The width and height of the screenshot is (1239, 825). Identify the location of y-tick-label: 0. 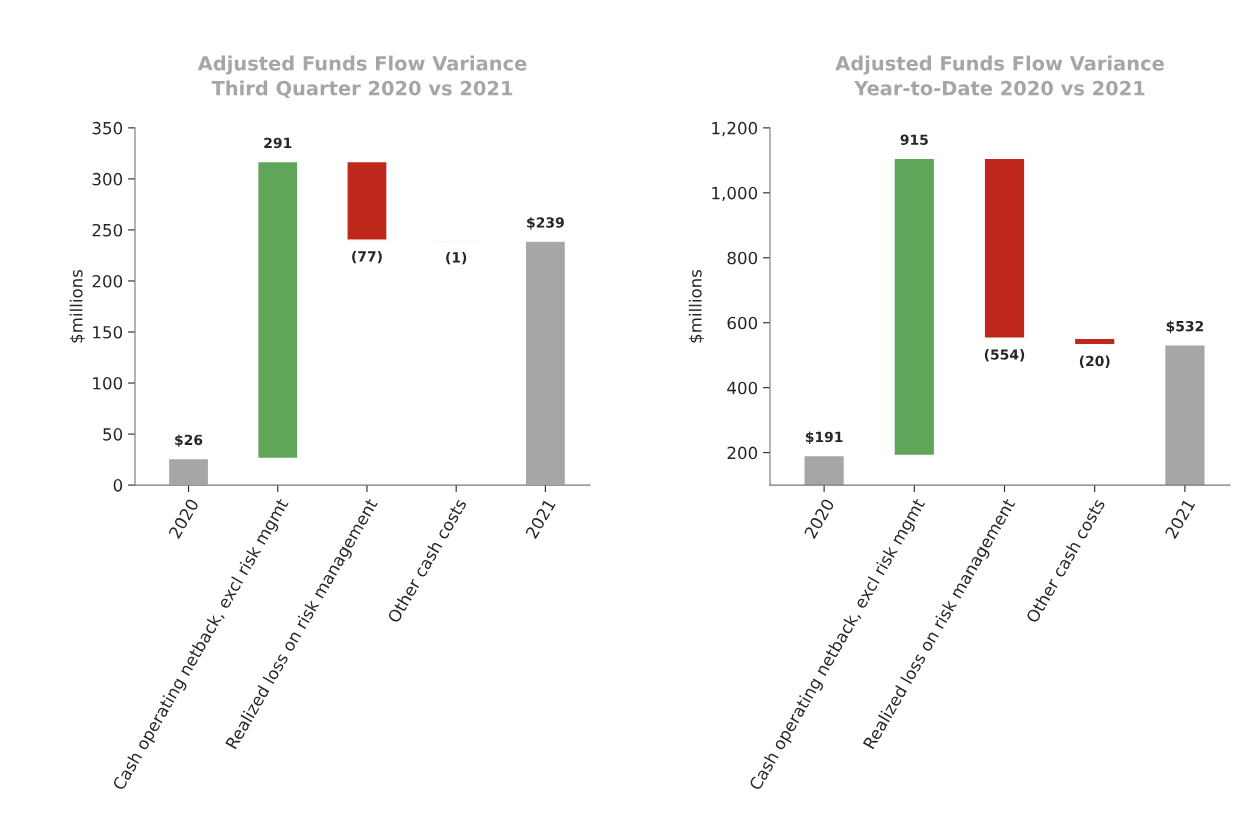
(118, 485).